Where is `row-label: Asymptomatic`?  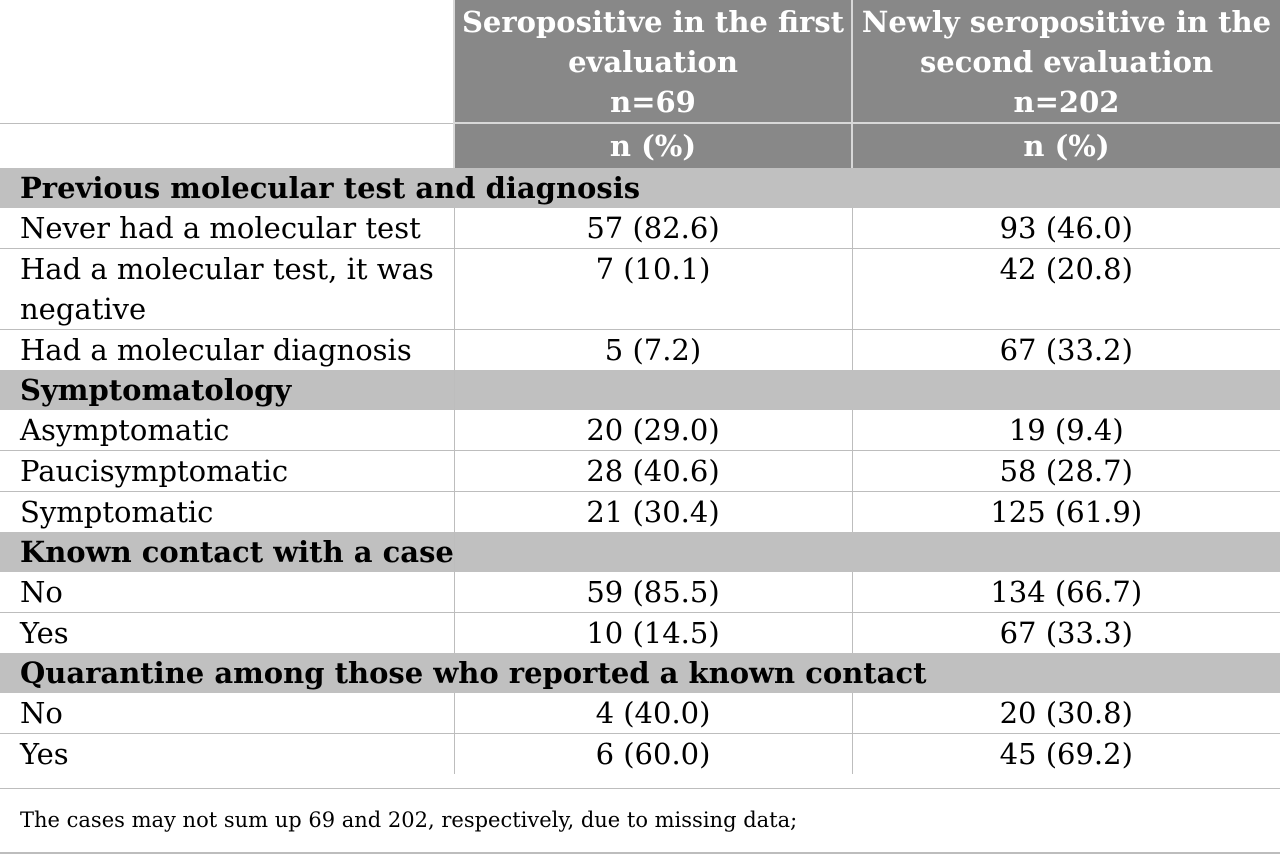 row-label: Asymptomatic is located at coordinates (125, 430).